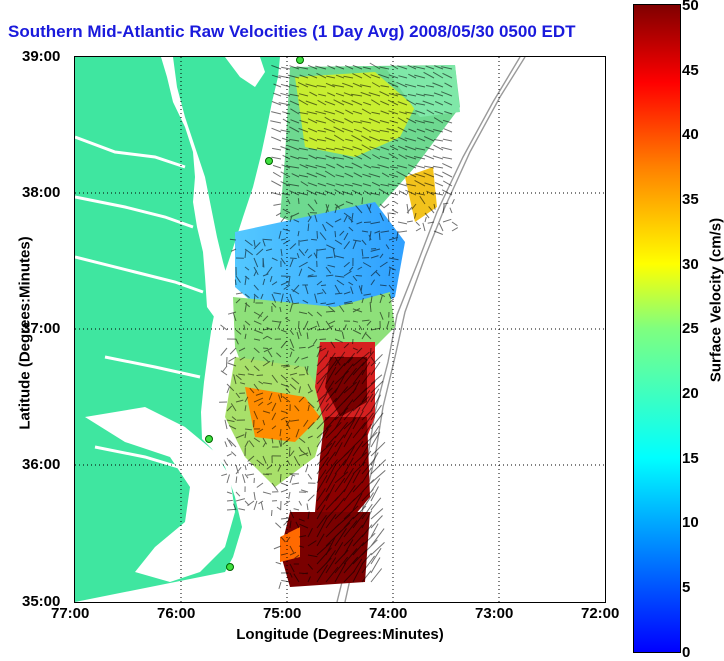 Image resolution: width=724 pixels, height=661 pixels. Describe the element at coordinates (41, 56) in the screenshot. I see `y-tick: 39:00` at that location.